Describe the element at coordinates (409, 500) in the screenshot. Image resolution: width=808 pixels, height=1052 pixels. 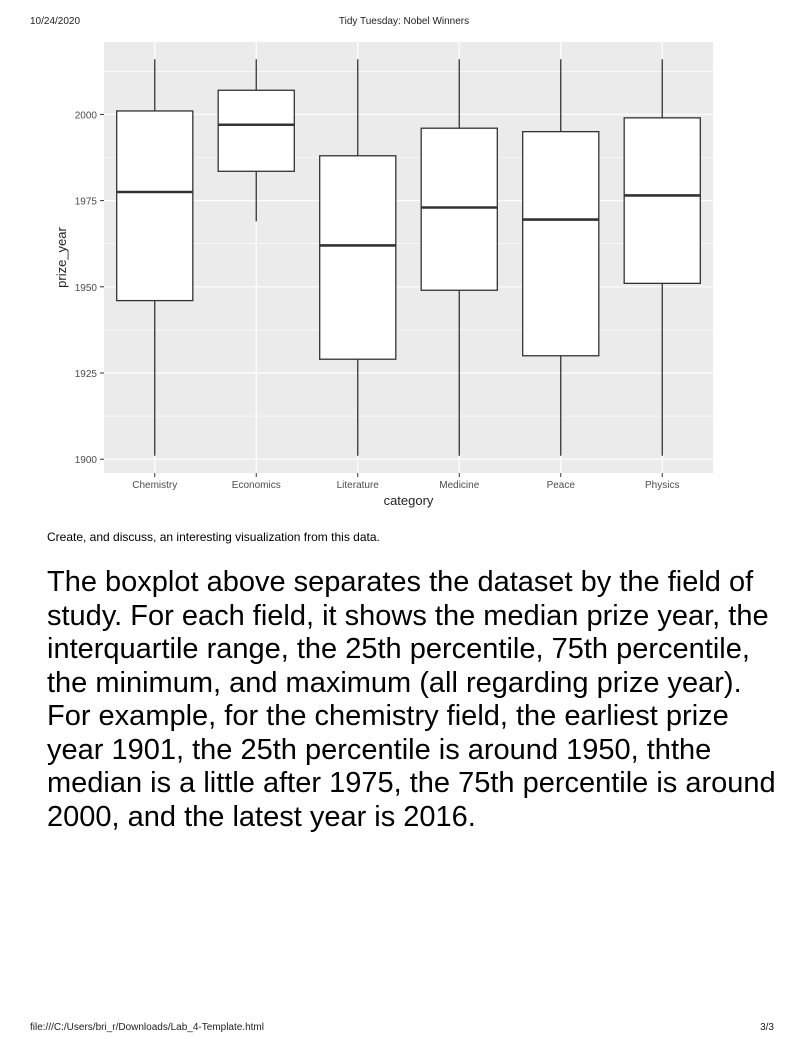
I see `x-axis-title: category` at that location.